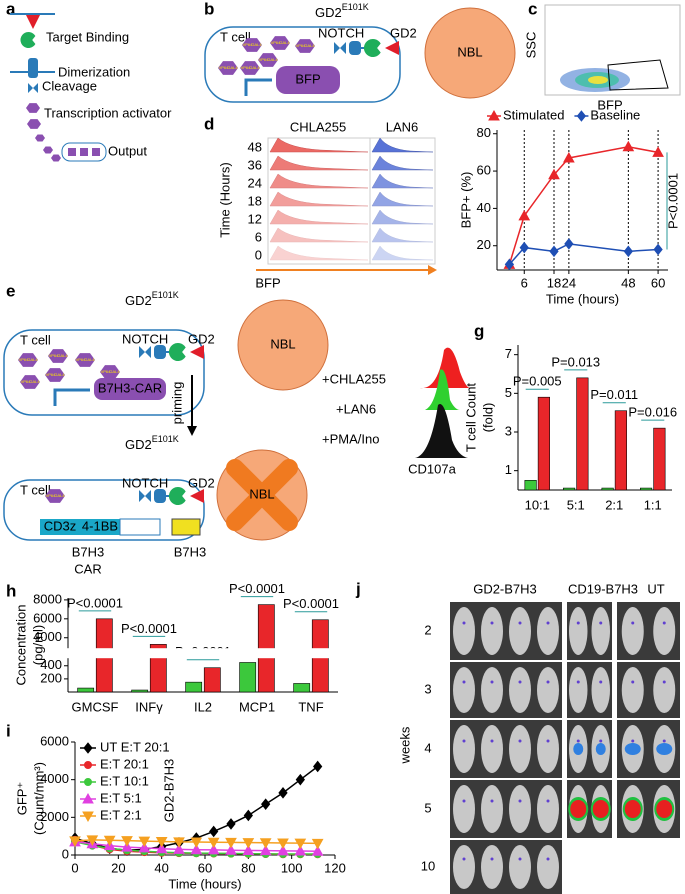  Describe the element at coordinates (160, 496) in the screenshot. I see `notch-domain` at that location.